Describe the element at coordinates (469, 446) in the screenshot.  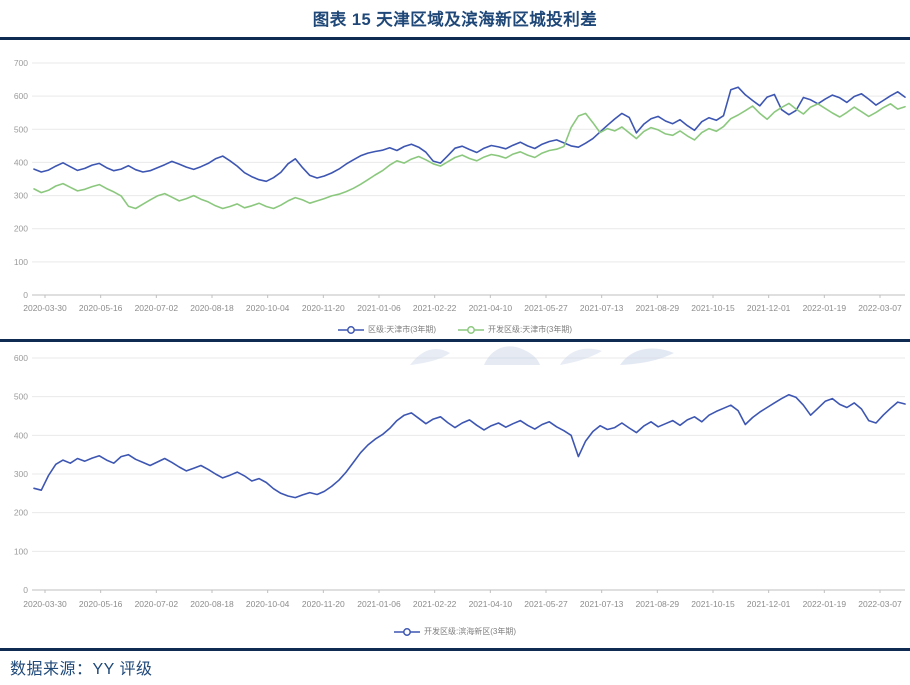
I see `series-line-开发区级:滨海新区(3年期)` at that location.